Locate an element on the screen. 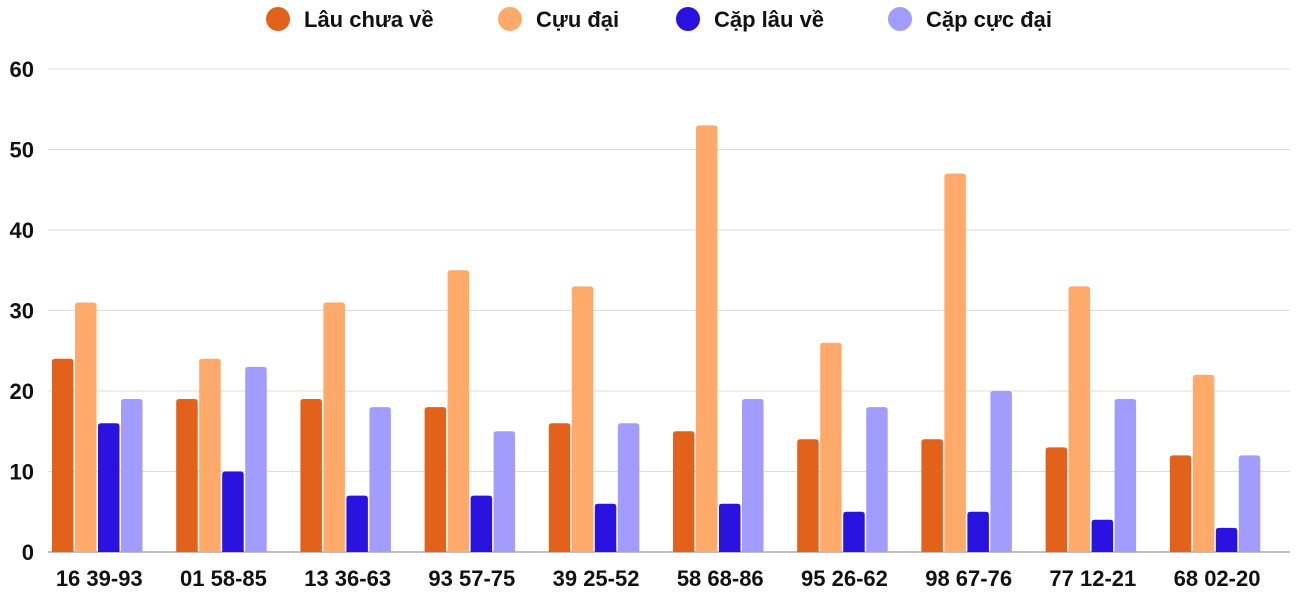 The image size is (1300, 600). legend-label: Cựu đại is located at coordinates (577, 19).